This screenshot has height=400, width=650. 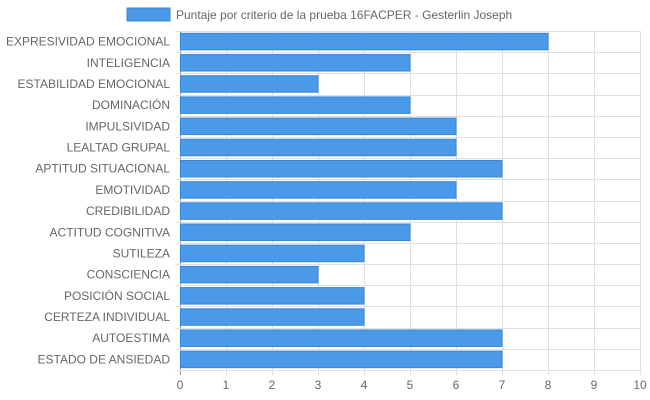 What do you see at coordinates (148, 14) in the screenshot?
I see `legend-swatch` at bounding box center [148, 14].